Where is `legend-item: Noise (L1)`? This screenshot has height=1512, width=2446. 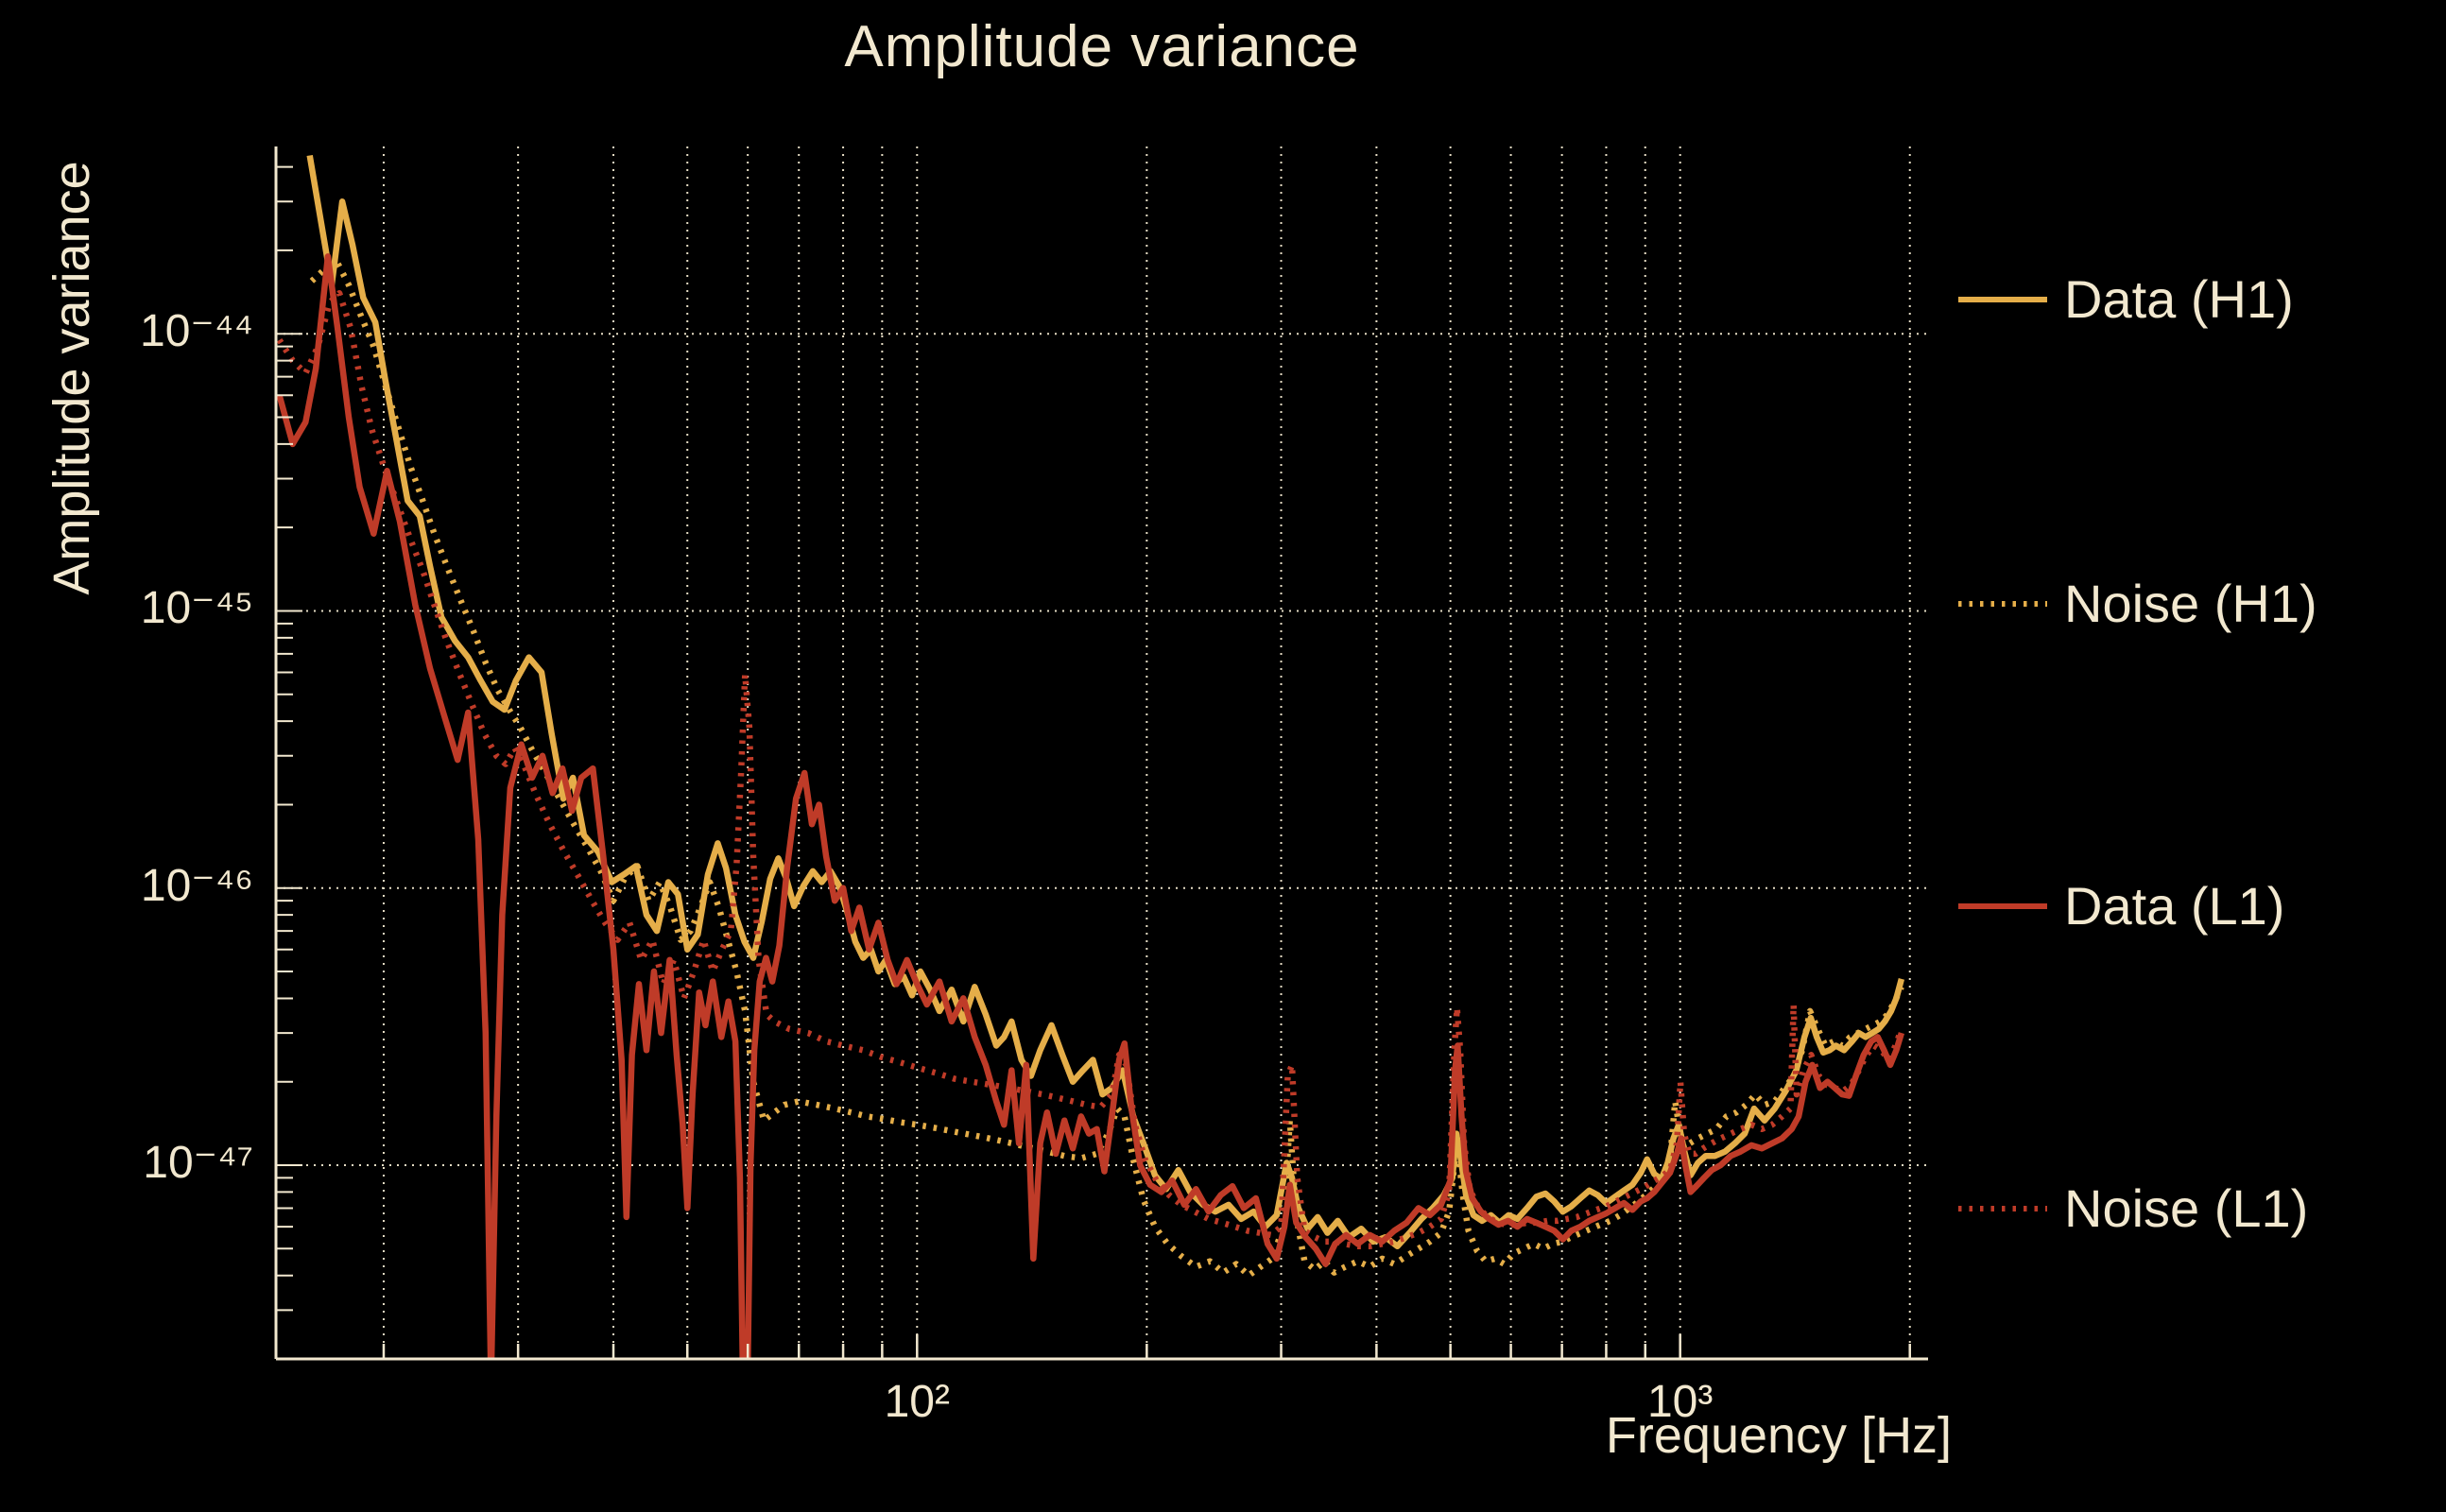 legend-item: Noise (L1) is located at coordinates (2133, 1208).